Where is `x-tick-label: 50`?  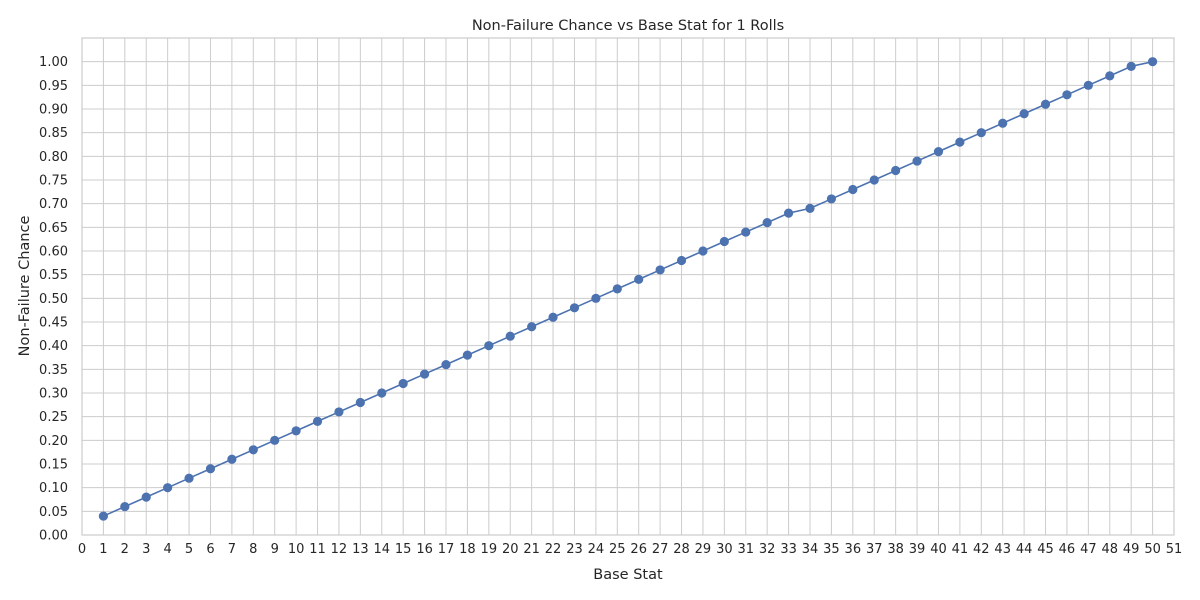
x-tick-label: 50 is located at coordinates (1152, 549).